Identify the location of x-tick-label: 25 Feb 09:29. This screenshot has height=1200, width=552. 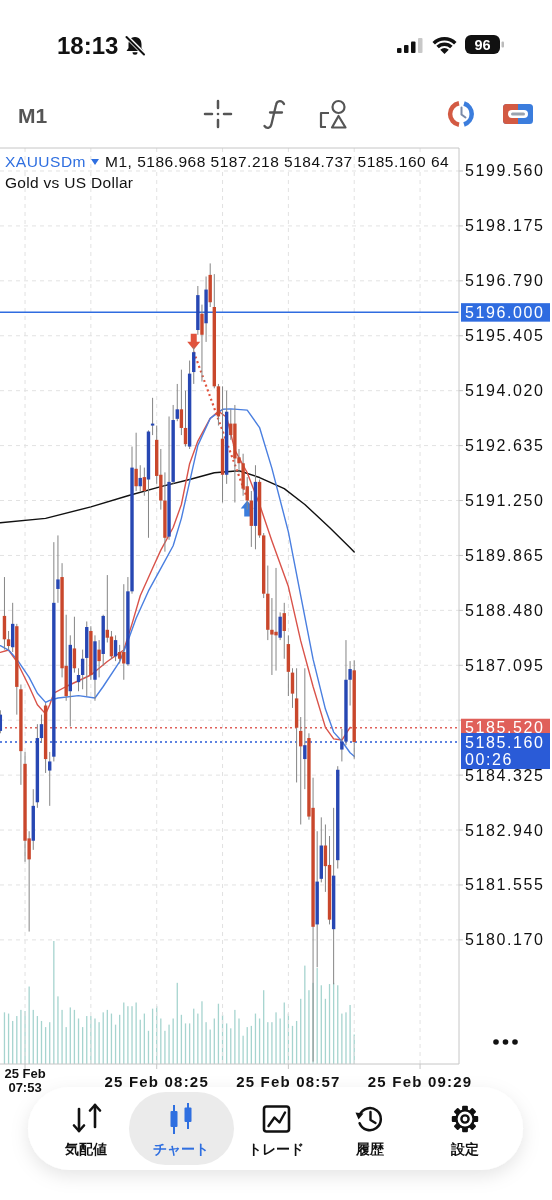
(420, 1081).